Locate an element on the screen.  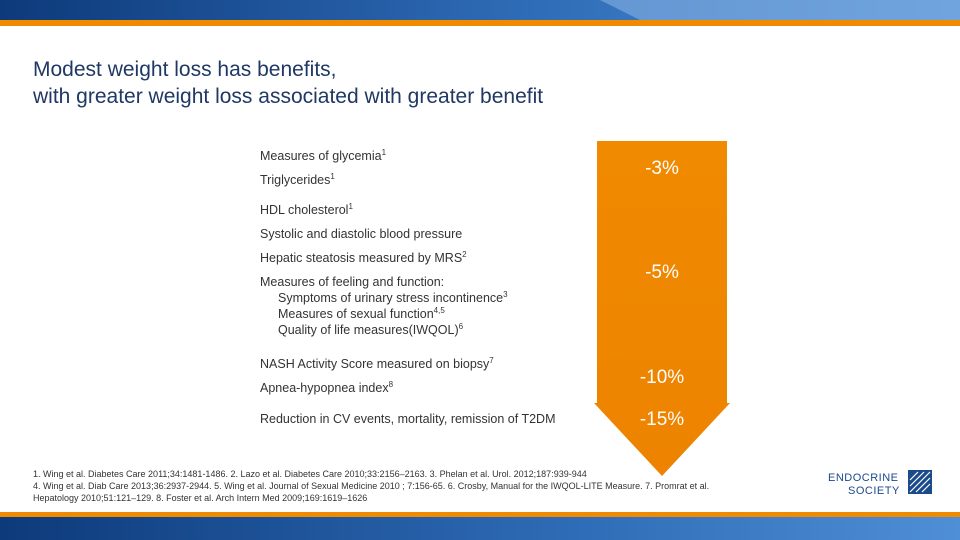
endocrine-society-logo: ENDOCRINE SOCIETY is located at coordinates (881, 483).